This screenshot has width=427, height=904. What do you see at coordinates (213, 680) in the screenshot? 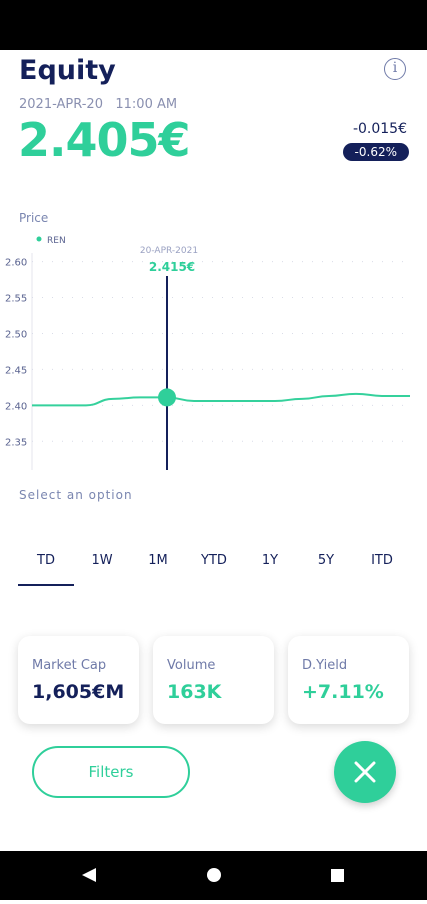
I see `volume-card: Volume 163K` at bounding box center [213, 680].